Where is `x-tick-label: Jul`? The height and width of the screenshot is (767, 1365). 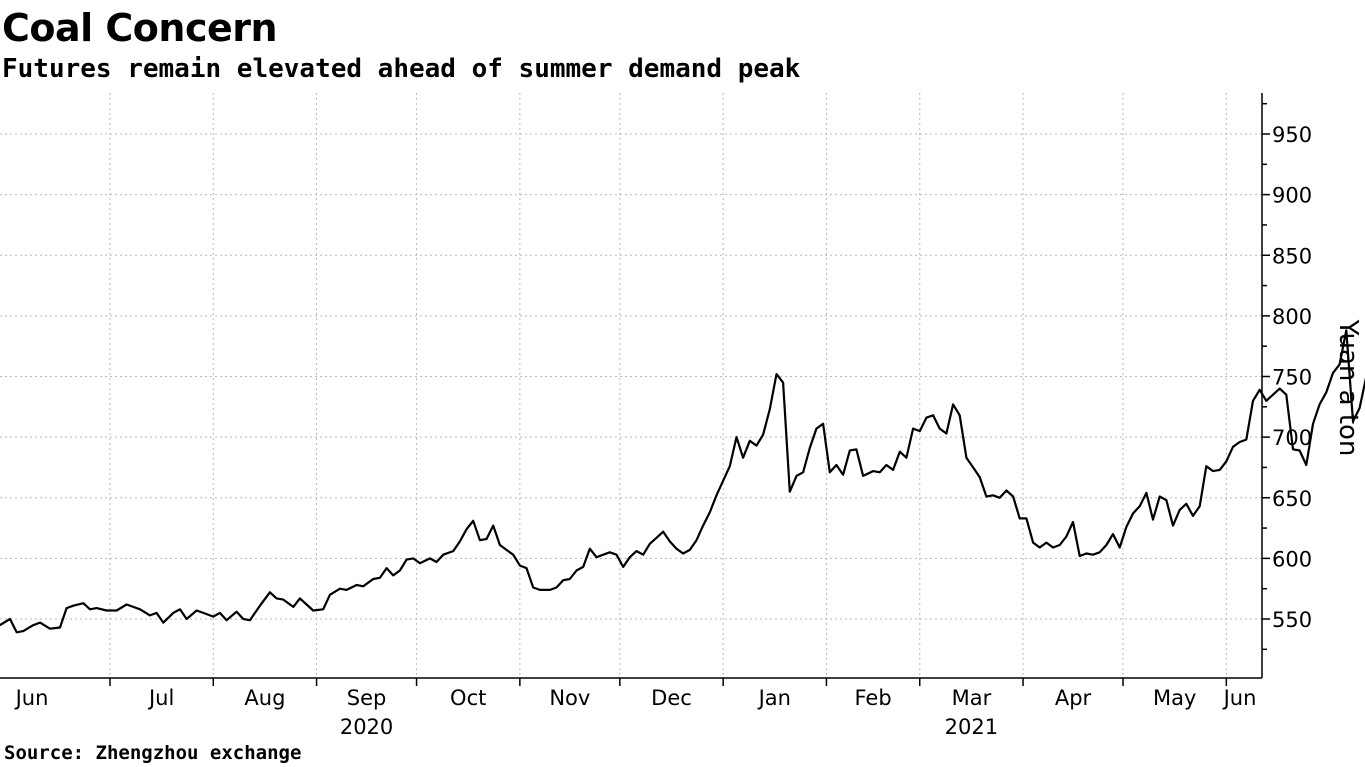 x-tick-label: Jul is located at coordinates (160, 698).